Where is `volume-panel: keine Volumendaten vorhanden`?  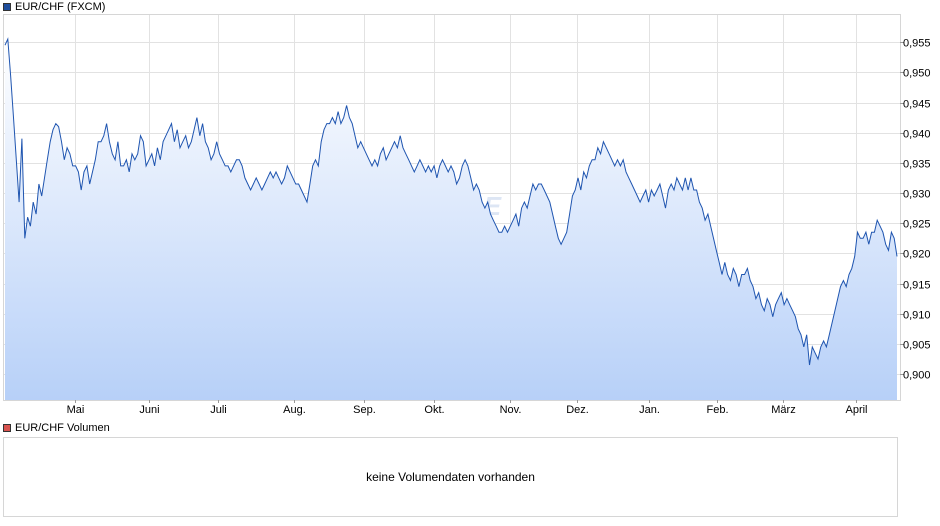
volume-panel: keine Volumendaten vorhanden is located at coordinates (450, 477).